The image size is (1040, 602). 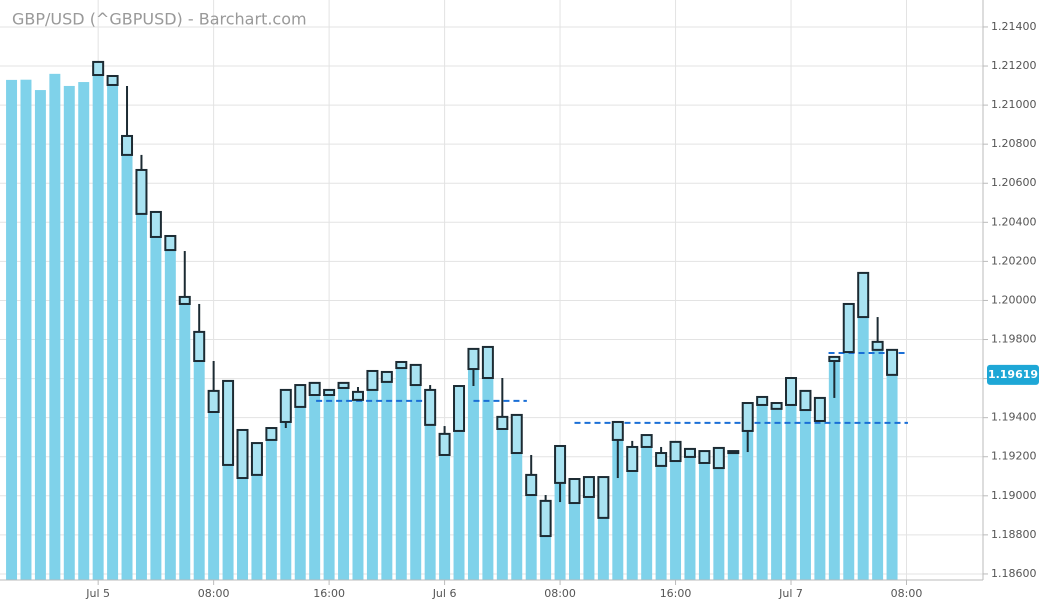 I want to click on chart-title: GBP/USD (^GBPUSD) - Barchart.com, so click(x=159, y=19).